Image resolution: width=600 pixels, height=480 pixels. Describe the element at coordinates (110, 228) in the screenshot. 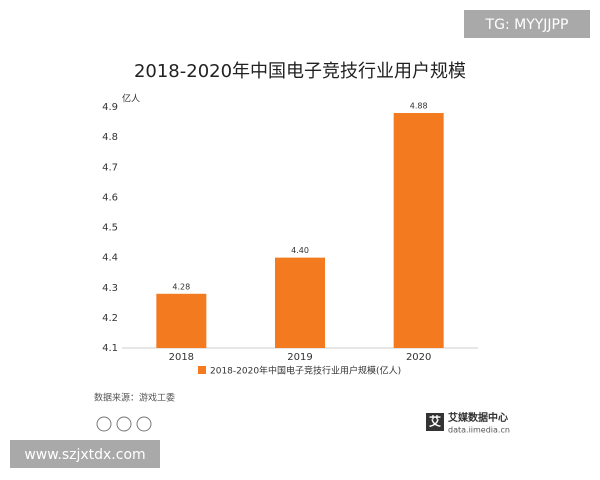

I see `y-tick-label: 4.5` at that location.